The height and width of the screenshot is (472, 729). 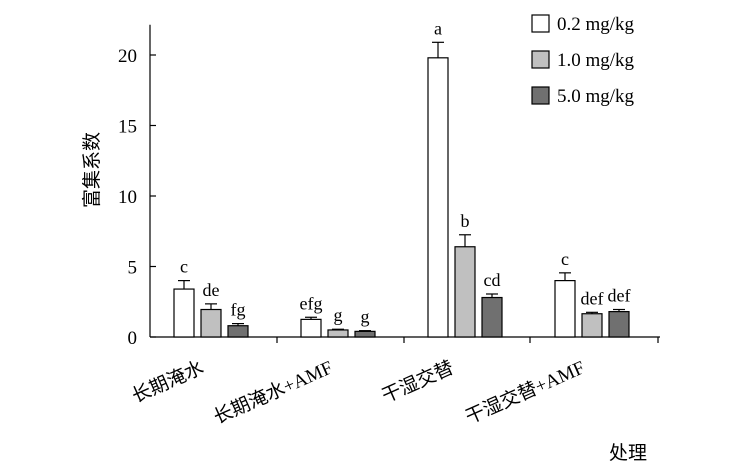 What do you see at coordinates (596, 60) in the screenshot?
I see `legend-label: 1.0 mg/kg` at bounding box center [596, 60].